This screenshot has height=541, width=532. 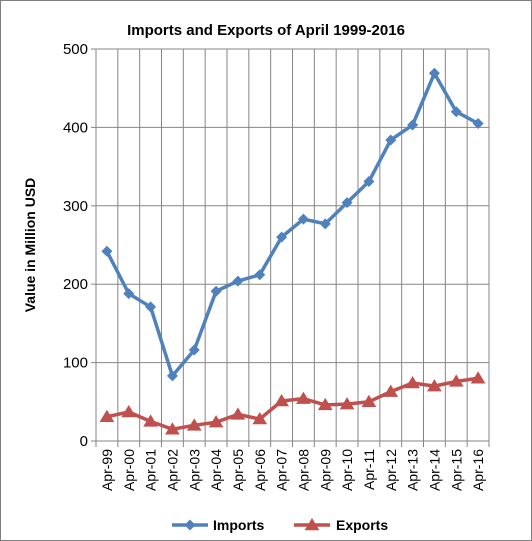 I want to click on x-tick-label: Apr-99, so click(x=107, y=470).